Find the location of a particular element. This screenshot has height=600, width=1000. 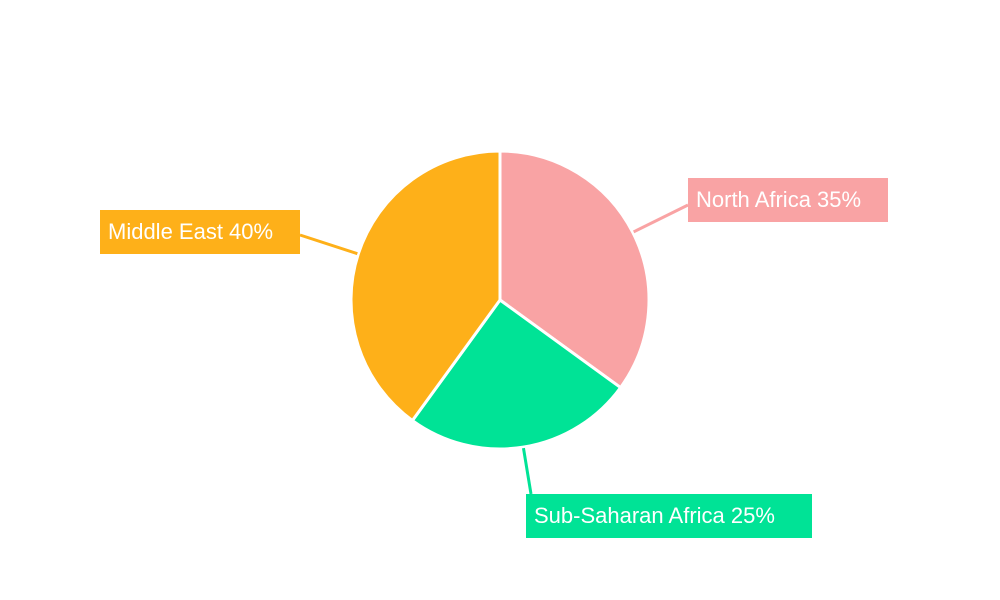

pie-slice-sub-saharan-africa is located at coordinates (516, 374).